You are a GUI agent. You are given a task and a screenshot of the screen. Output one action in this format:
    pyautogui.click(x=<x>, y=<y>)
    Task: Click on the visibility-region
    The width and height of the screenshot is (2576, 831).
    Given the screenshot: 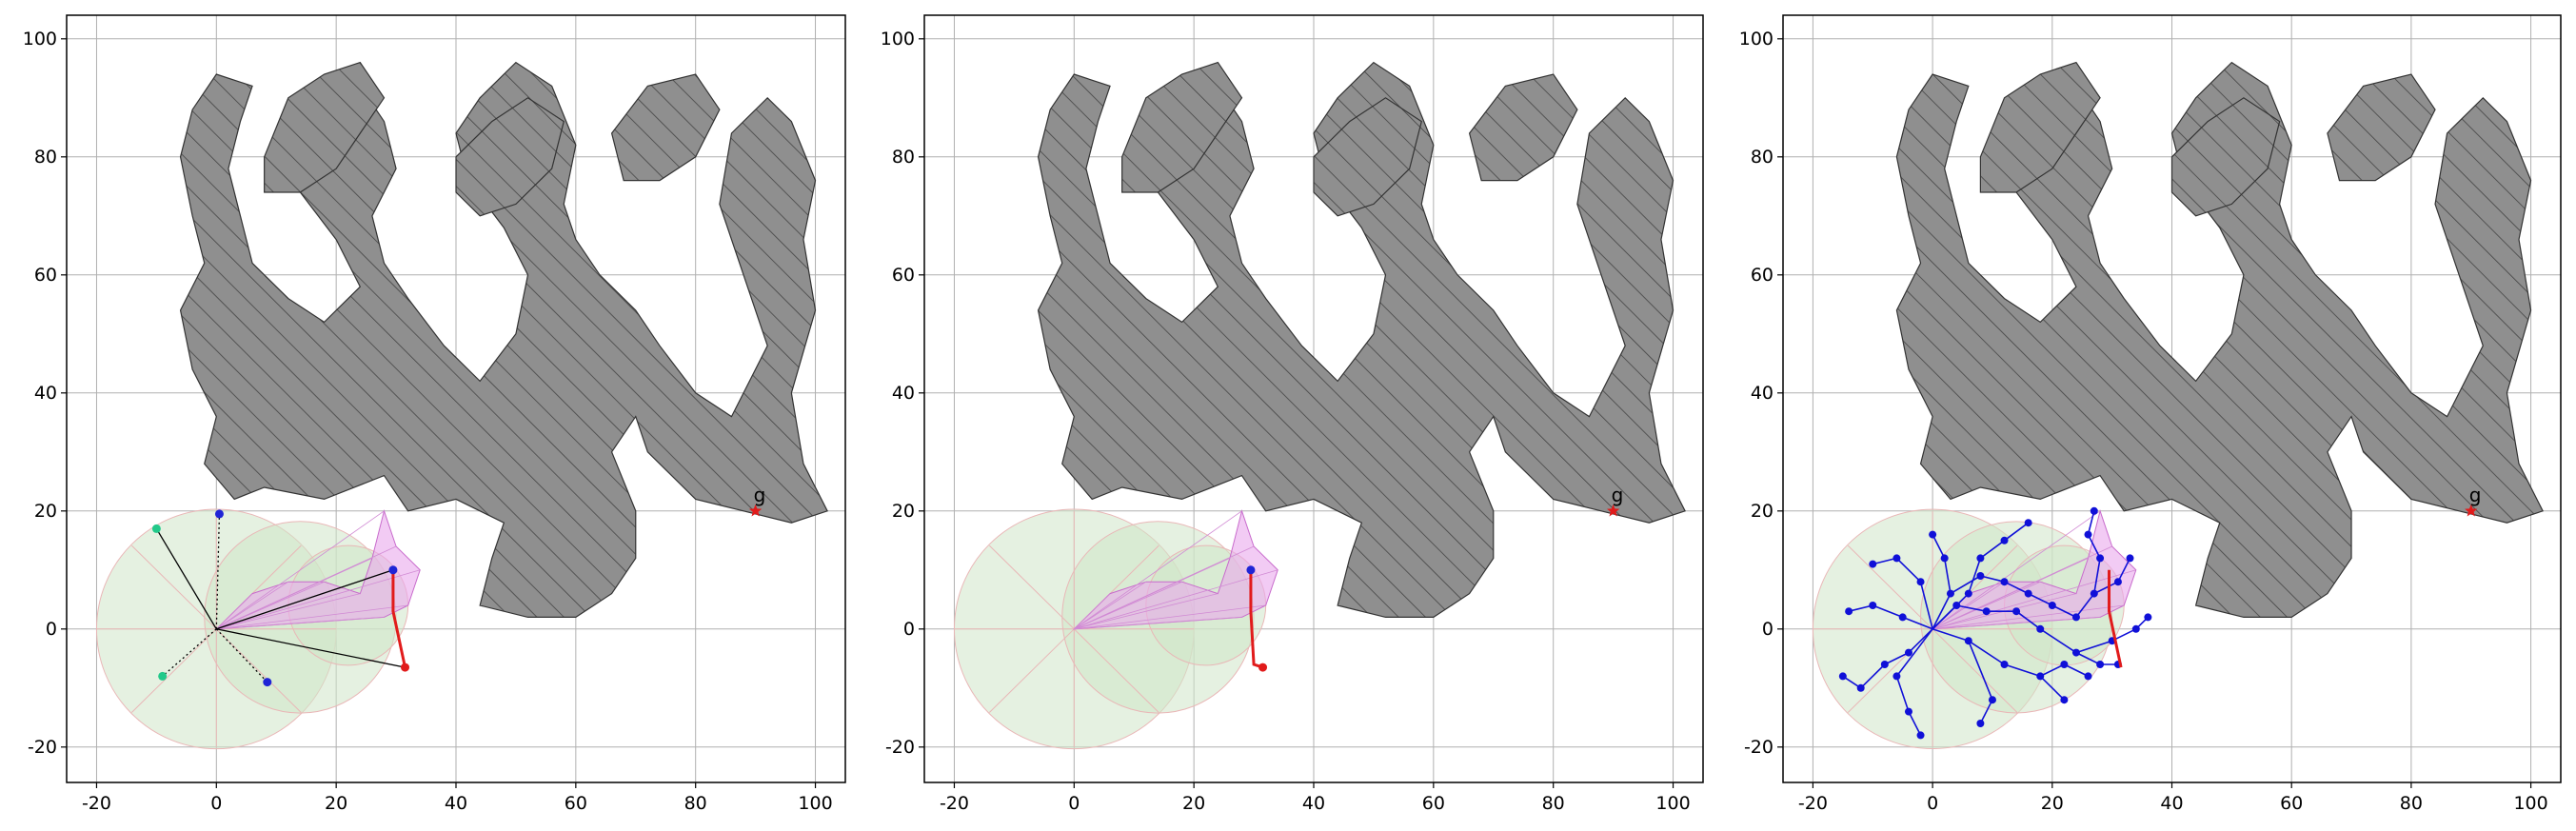 What is the action you would take?
    pyautogui.click(x=1175, y=569)
    